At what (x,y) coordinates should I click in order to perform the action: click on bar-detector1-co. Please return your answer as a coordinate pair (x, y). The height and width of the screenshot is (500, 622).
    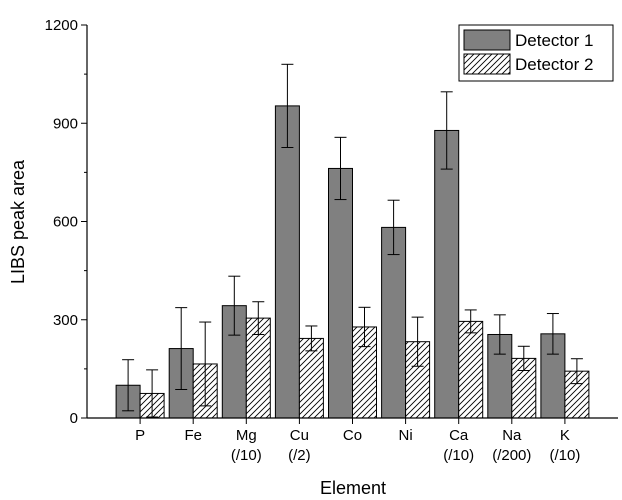
    Looking at the image, I should click on (340, 293).